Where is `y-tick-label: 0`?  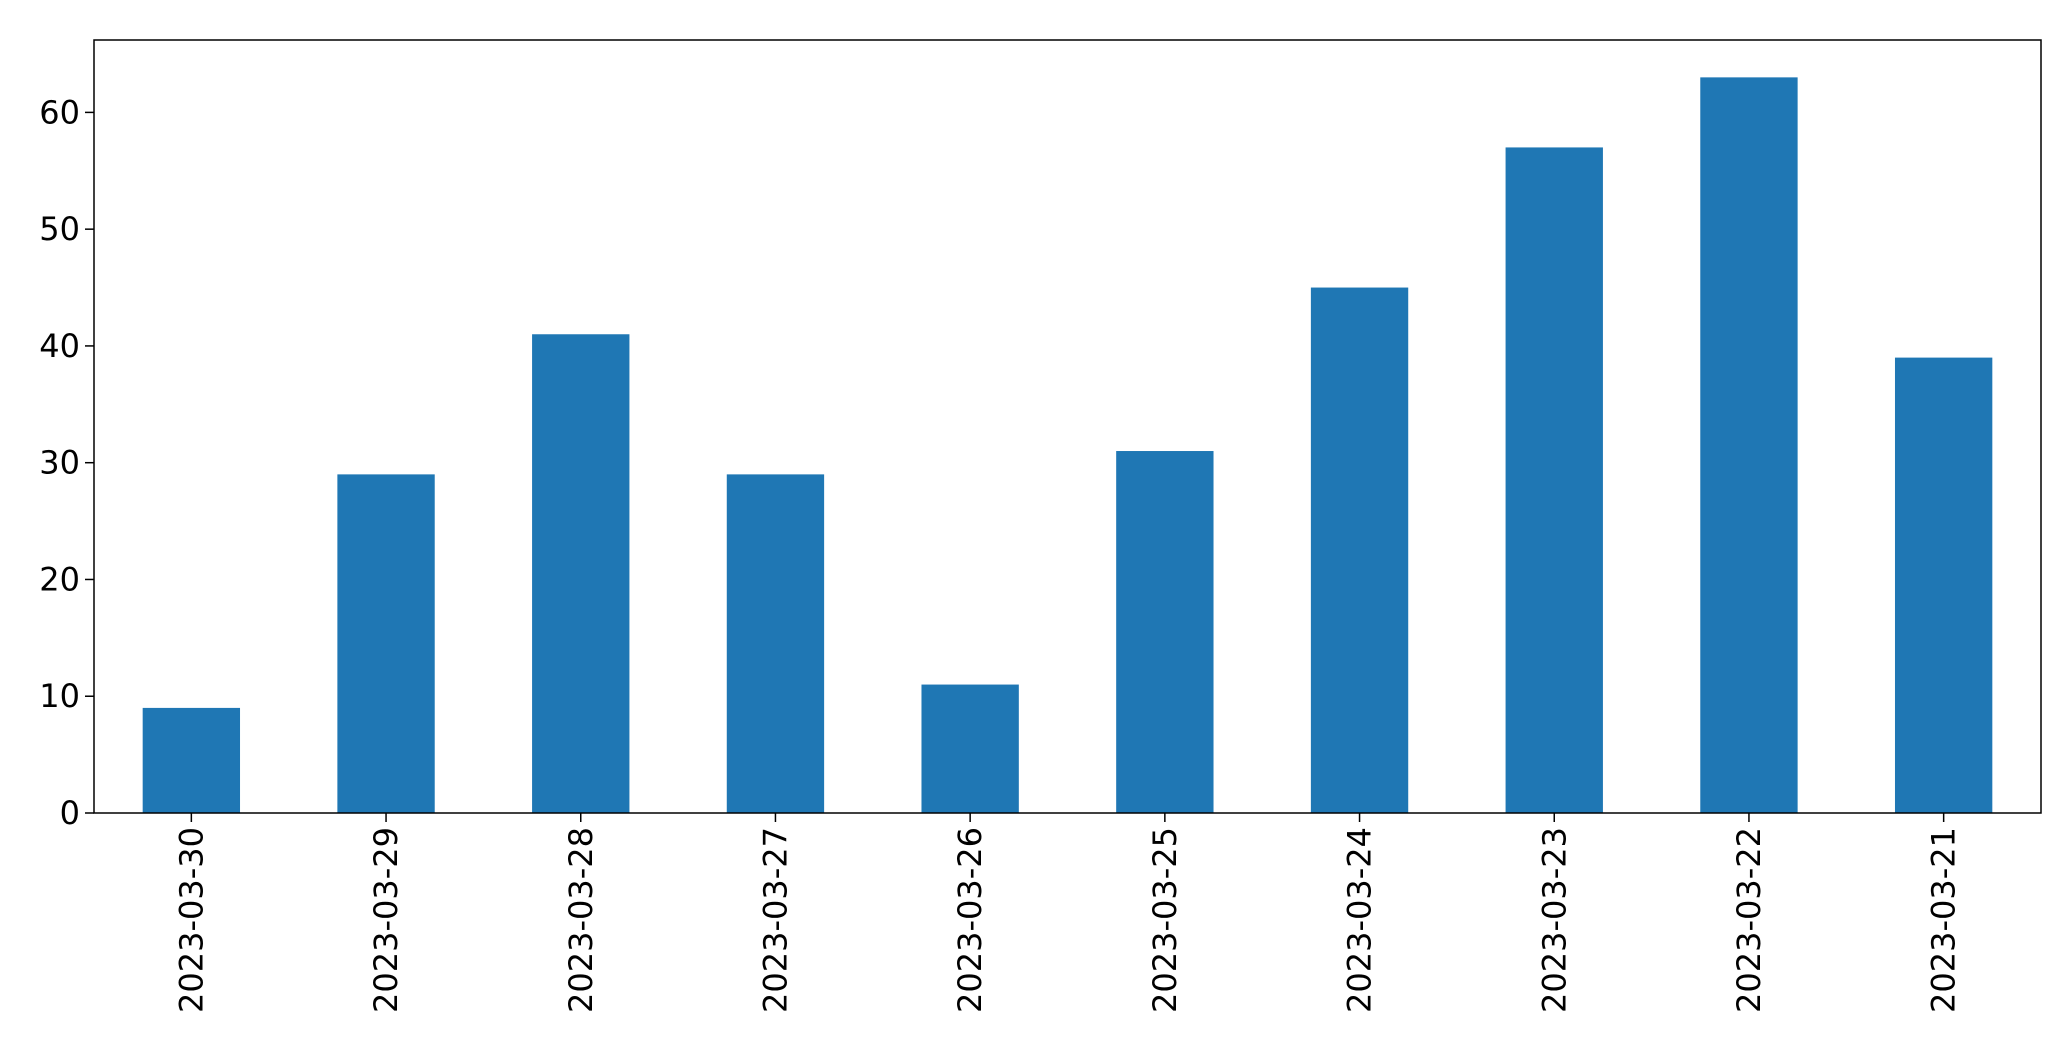
y-tick-label: 0 is located at coordinates (70, 813).